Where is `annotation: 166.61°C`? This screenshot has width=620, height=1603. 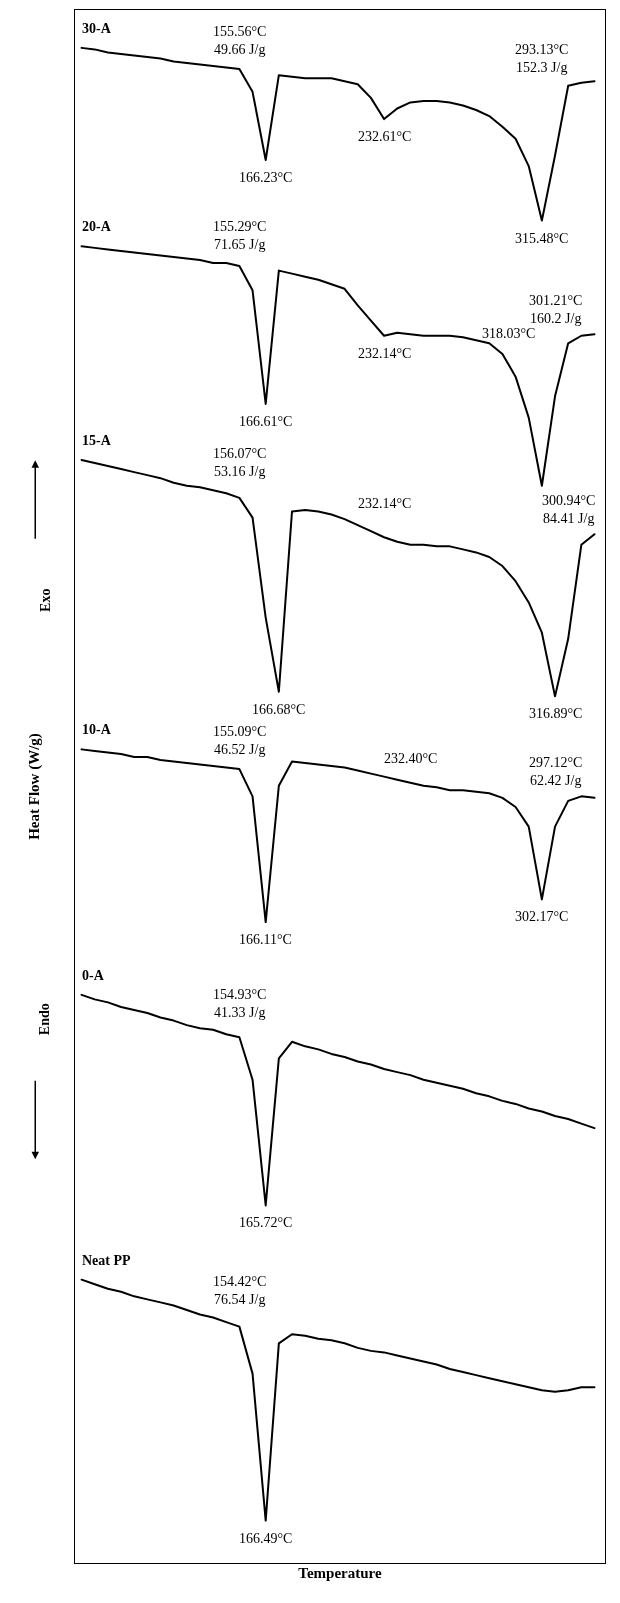
annotation: 166.61°C is located at coordinates (266, 421).